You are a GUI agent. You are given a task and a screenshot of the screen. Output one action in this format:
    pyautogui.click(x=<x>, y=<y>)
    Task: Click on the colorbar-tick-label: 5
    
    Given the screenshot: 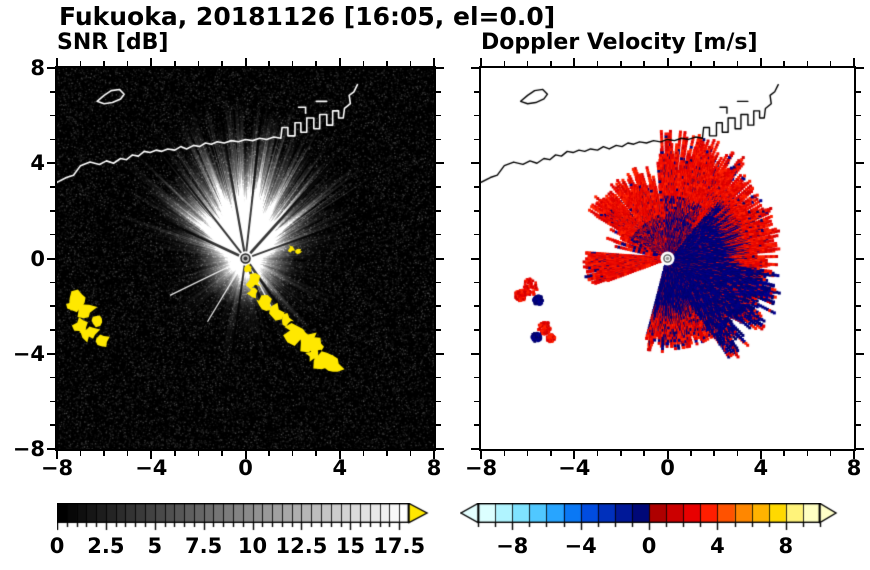 What is the action you would take?
    pyautogui.click(x=155, y=546)
    